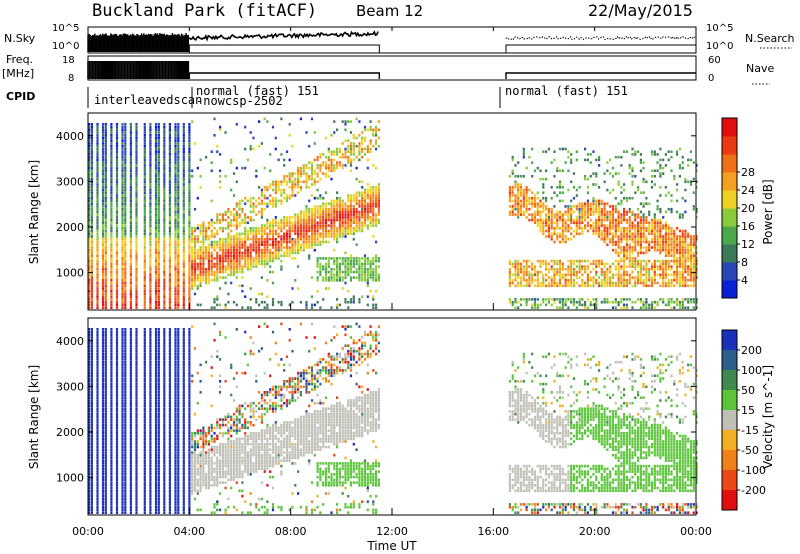 Image resolution: width=800 pixels, height=554 pixels. I want to click on nave-label: Nave, so click(760, 68).